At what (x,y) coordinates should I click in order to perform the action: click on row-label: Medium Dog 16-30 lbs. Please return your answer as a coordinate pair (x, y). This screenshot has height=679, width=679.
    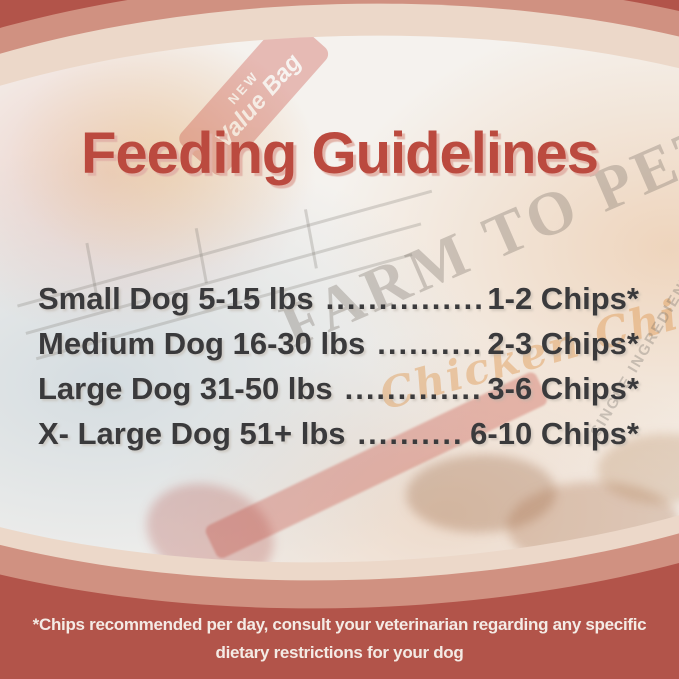
    Looking at the image, I should click on (202, 343).